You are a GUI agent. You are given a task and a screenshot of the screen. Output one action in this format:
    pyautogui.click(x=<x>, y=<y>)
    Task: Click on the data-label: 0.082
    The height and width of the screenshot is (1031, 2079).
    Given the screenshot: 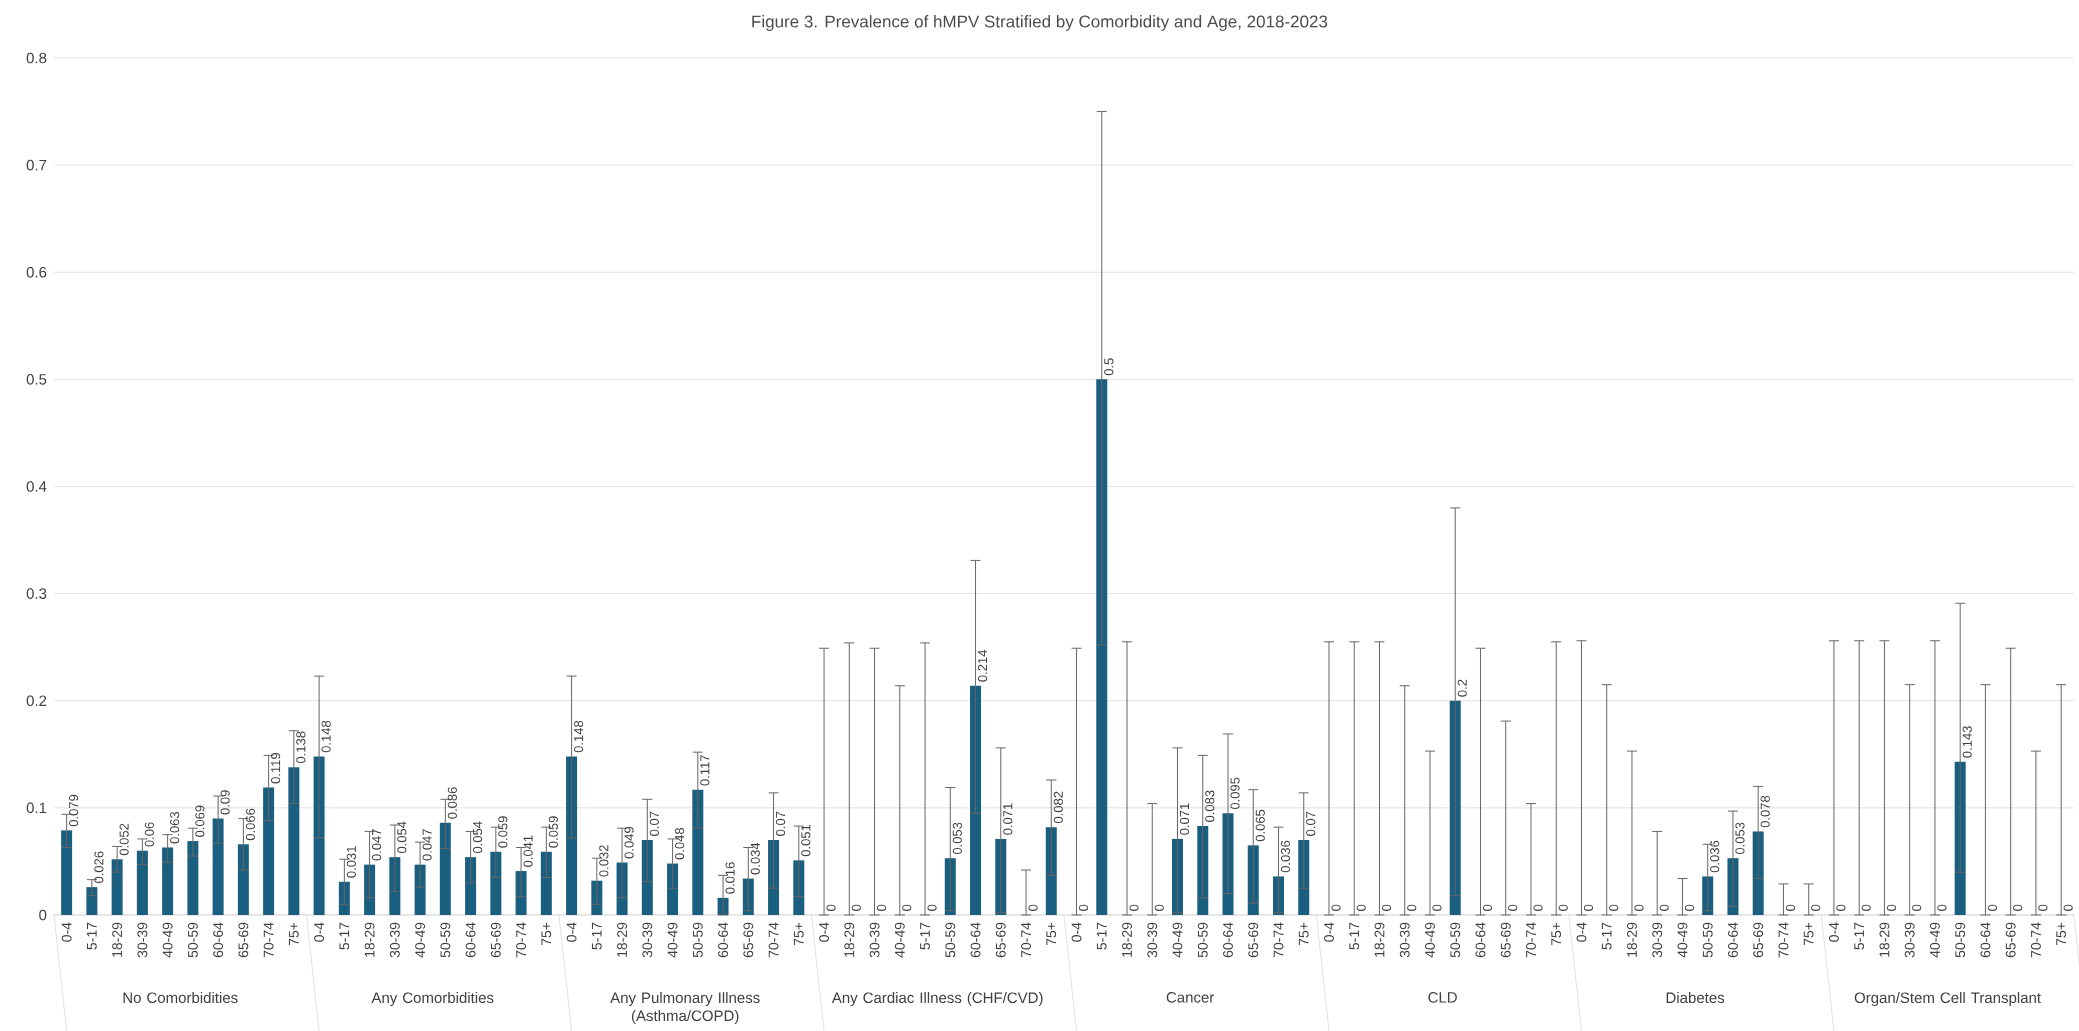 What is the action you would take?
    pyautogui.click(x=1058, y=807)
    